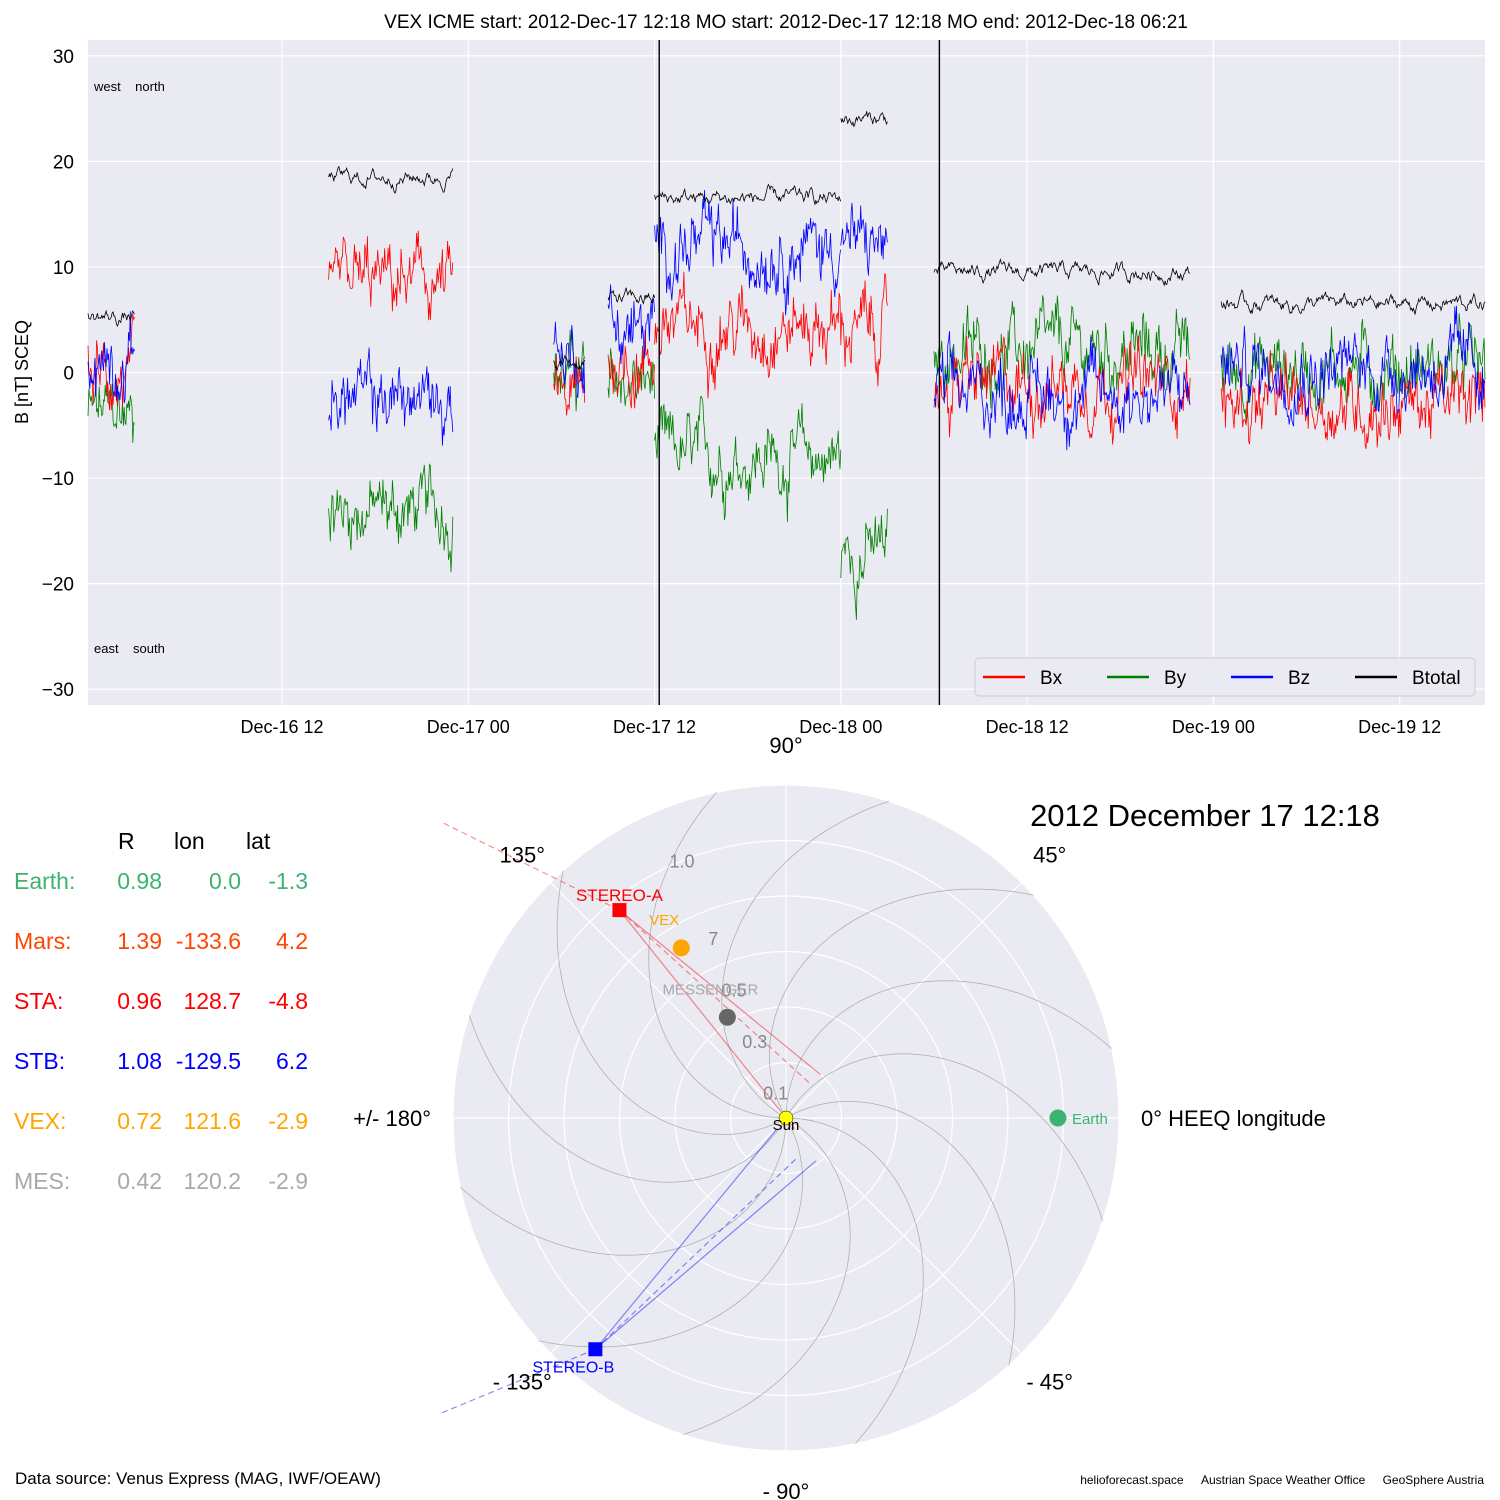 This screenshot has height=1500, width=1500. I want to click on body-label-stereo-b: STEREO-B, so click(573, 1367).